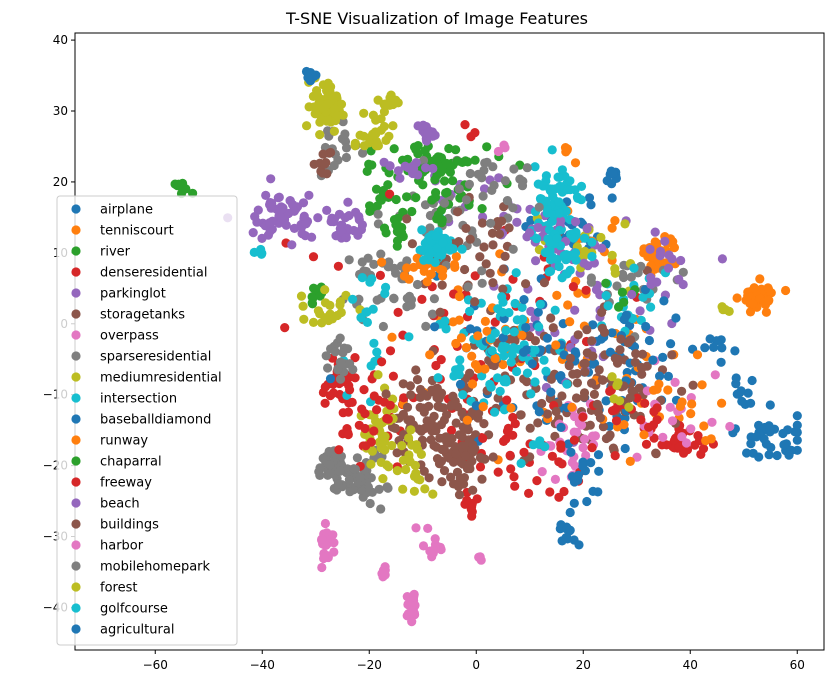  I want to click on y-tick-label: 20, so click(60, 182).